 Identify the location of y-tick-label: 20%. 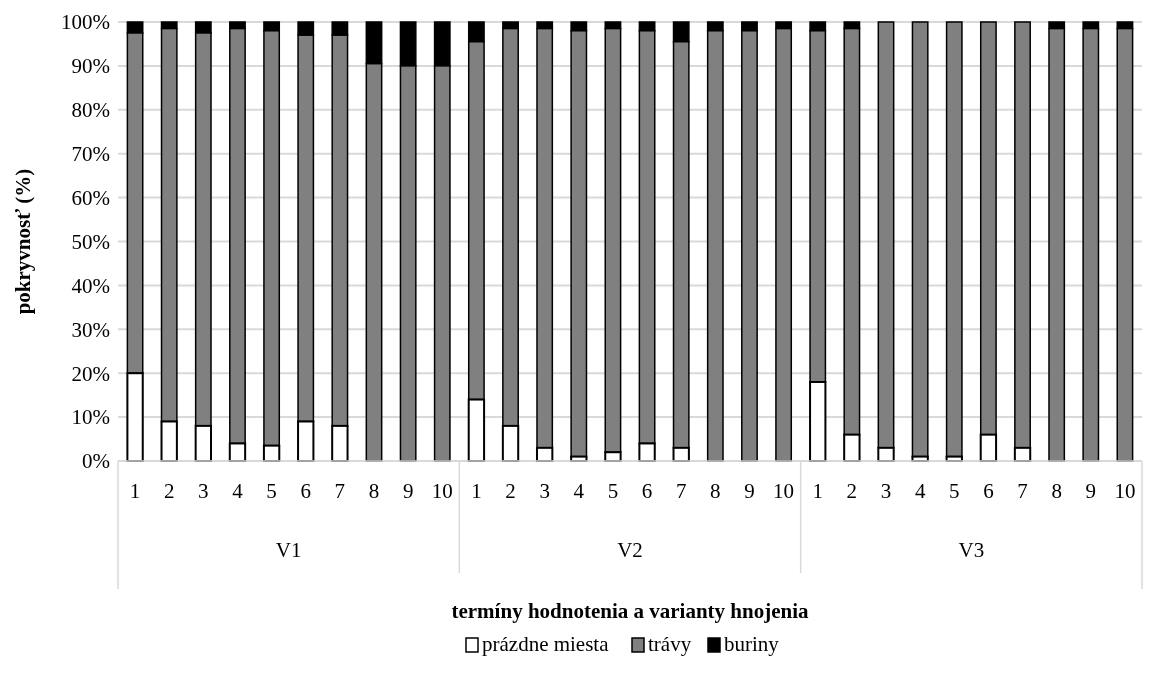
(90, 373).